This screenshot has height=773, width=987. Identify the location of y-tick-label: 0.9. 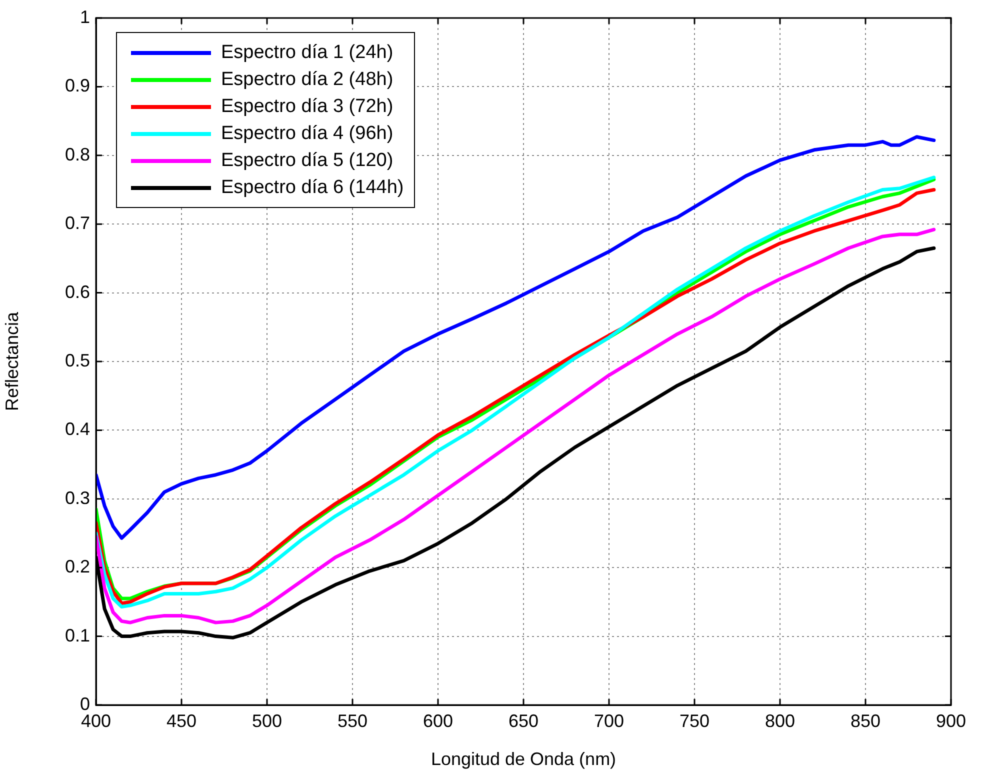
(77, 86).